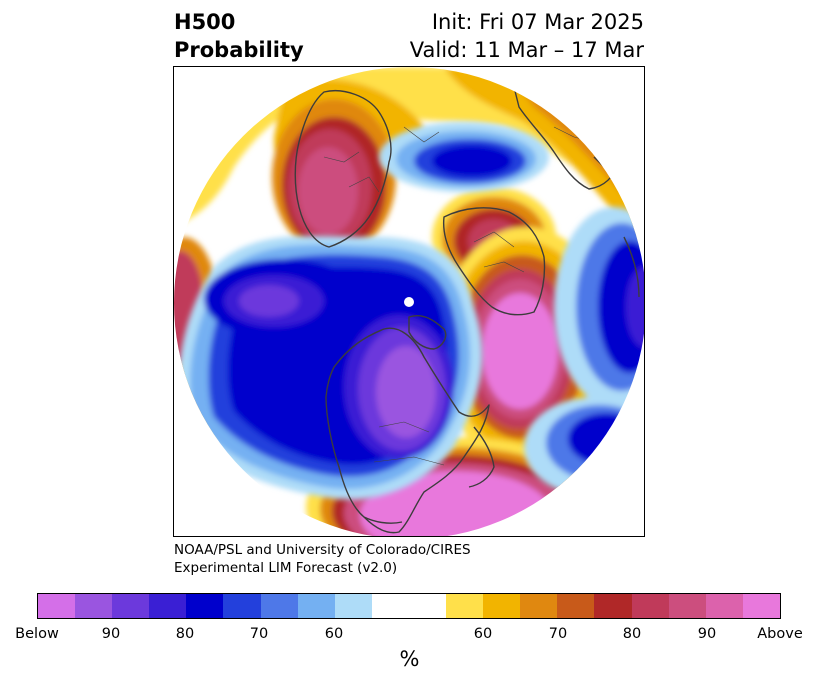 The width and height of the screenshot is (819, 686). I want to click on colorbar-tick-labels: Below 90 80 70 60 60 70 80 90 Above, so click(409, 636).